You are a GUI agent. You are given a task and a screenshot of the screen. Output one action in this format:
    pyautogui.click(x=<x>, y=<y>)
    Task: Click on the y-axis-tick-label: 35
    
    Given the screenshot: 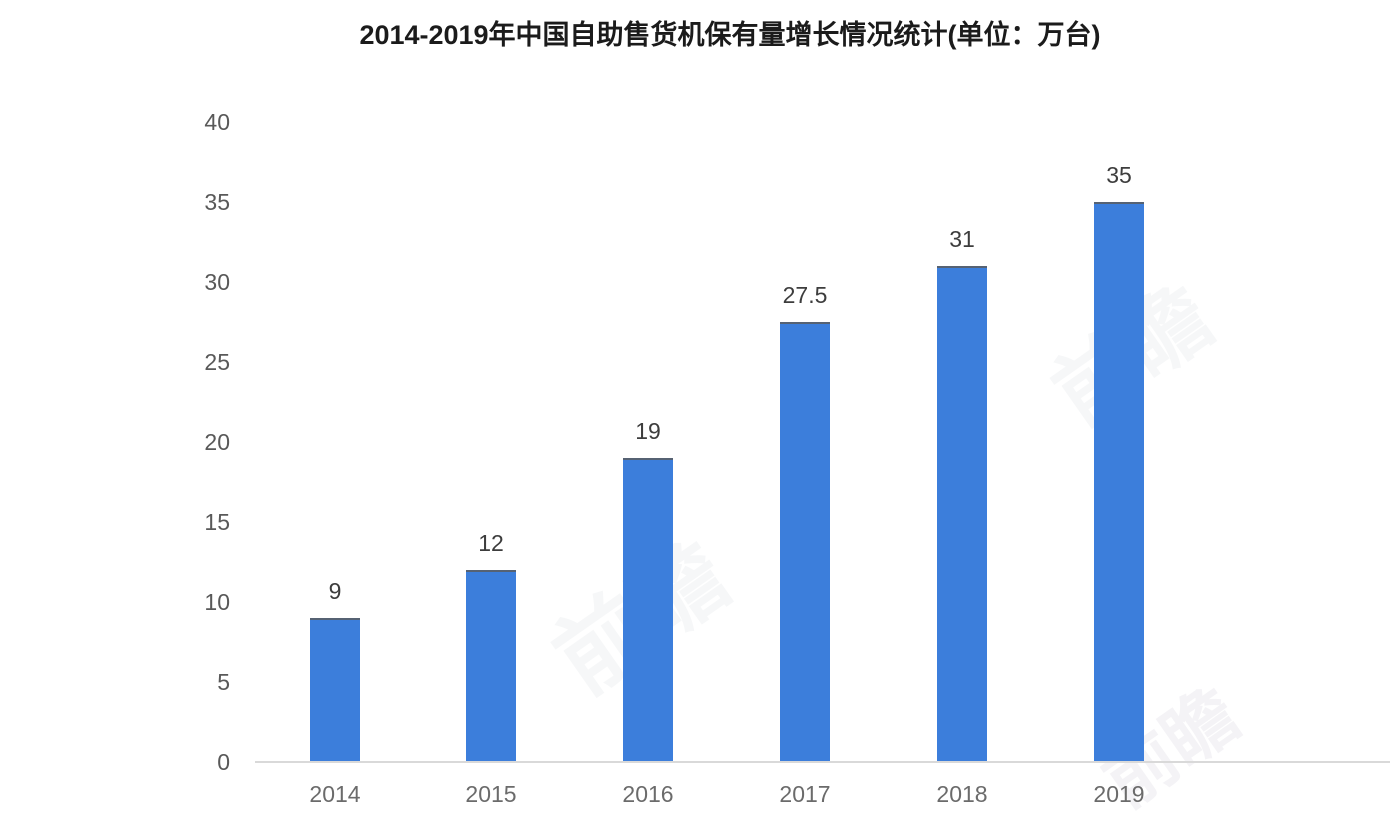 What is the action you would take?
    pyautogui.click(x=217, y=202)
    